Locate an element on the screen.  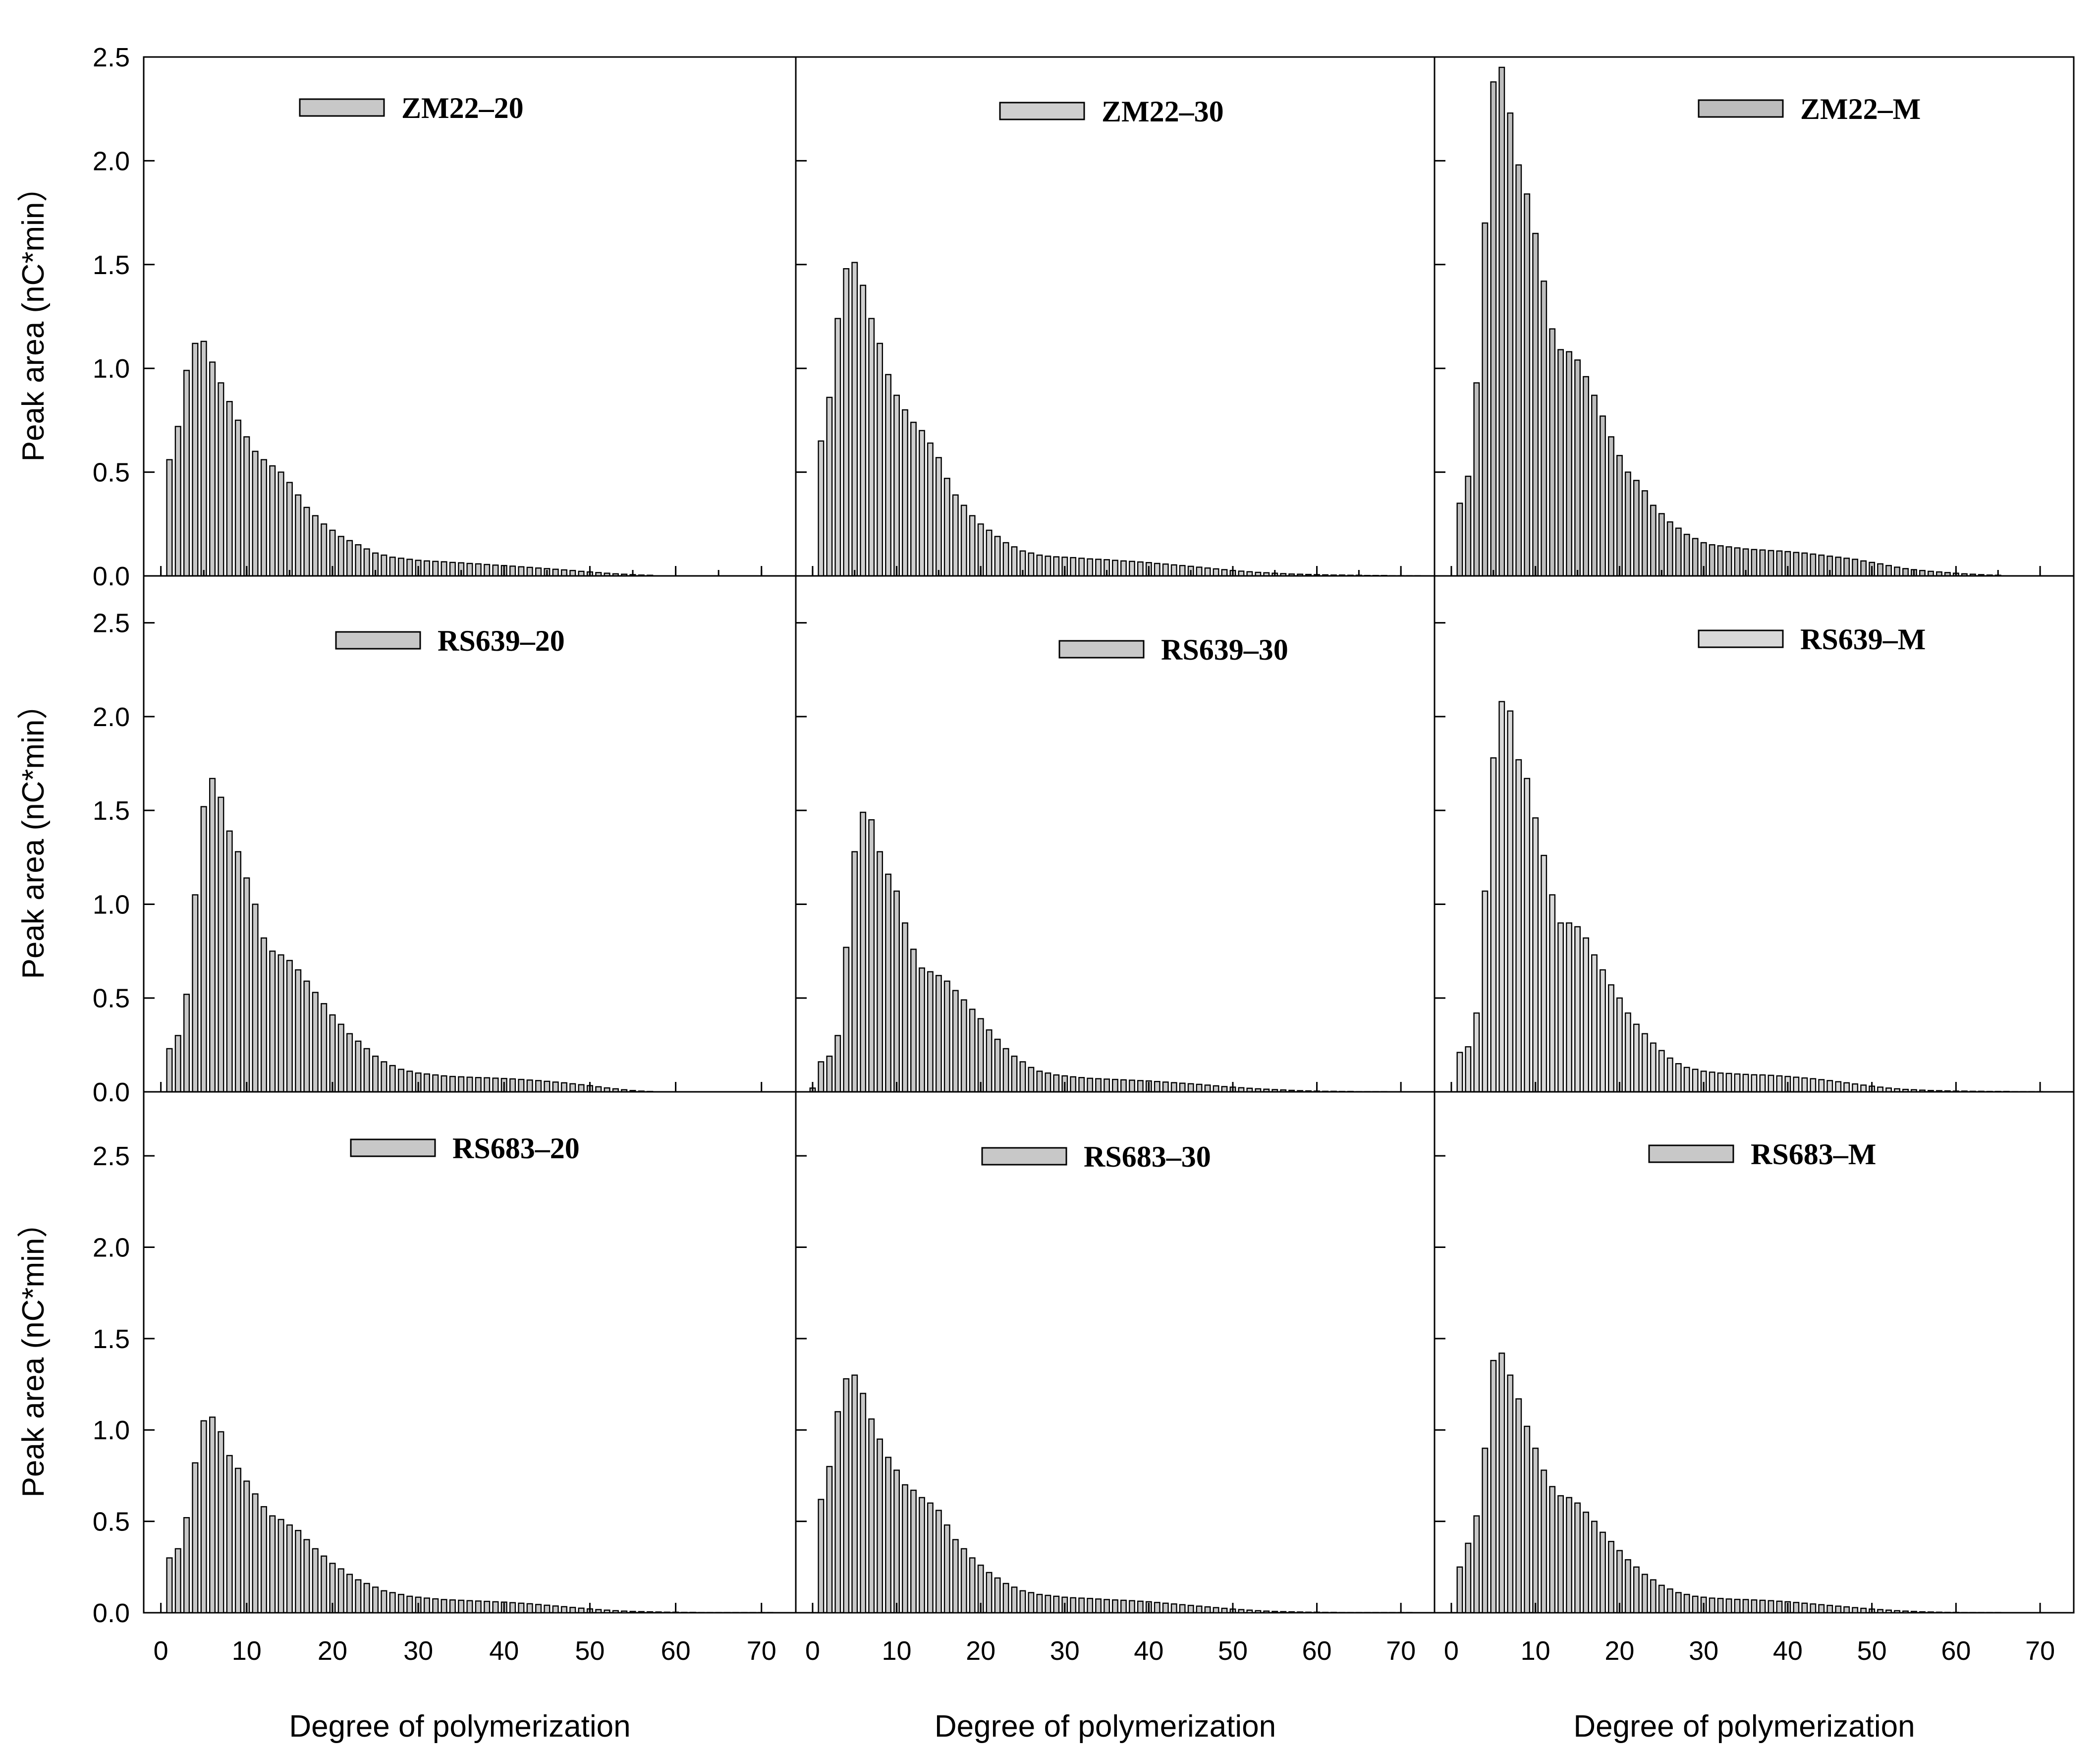
y-tick-label: 1.5 is located at coordinates (111, 811).